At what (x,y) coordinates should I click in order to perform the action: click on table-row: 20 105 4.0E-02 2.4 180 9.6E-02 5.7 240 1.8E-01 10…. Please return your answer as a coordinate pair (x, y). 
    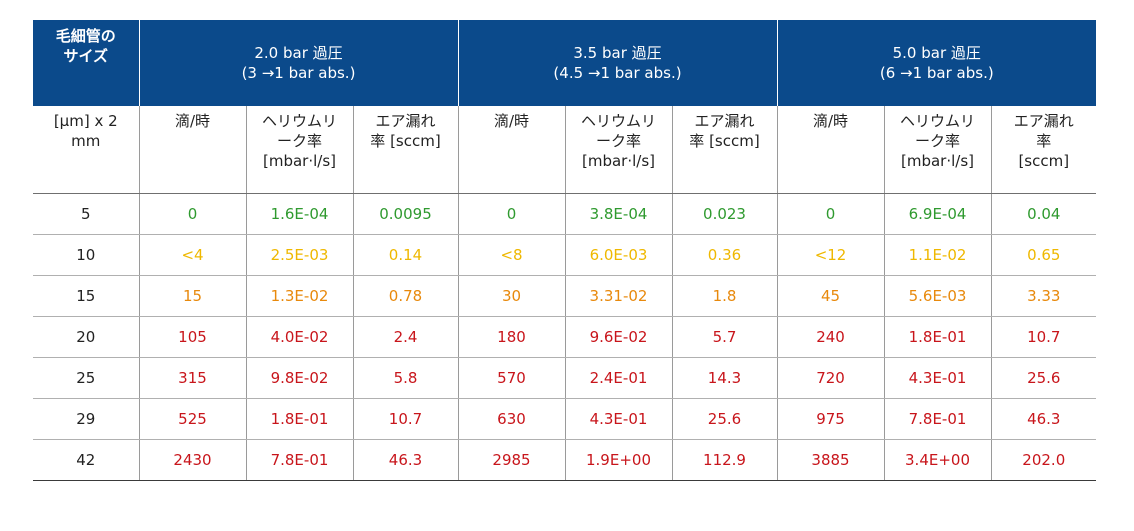
    Looking at the image, I should click on (565, 337).